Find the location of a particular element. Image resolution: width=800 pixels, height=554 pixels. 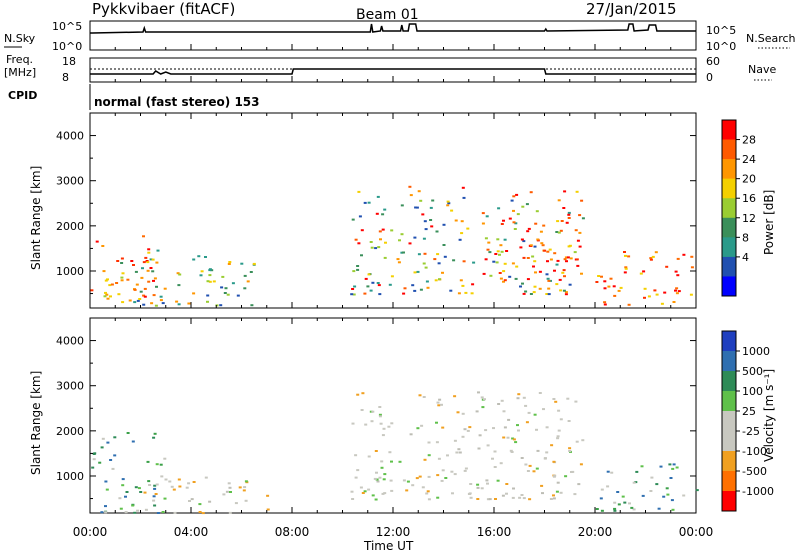

colorbar-tick-label: 8 is located at coordinates (745, 237).